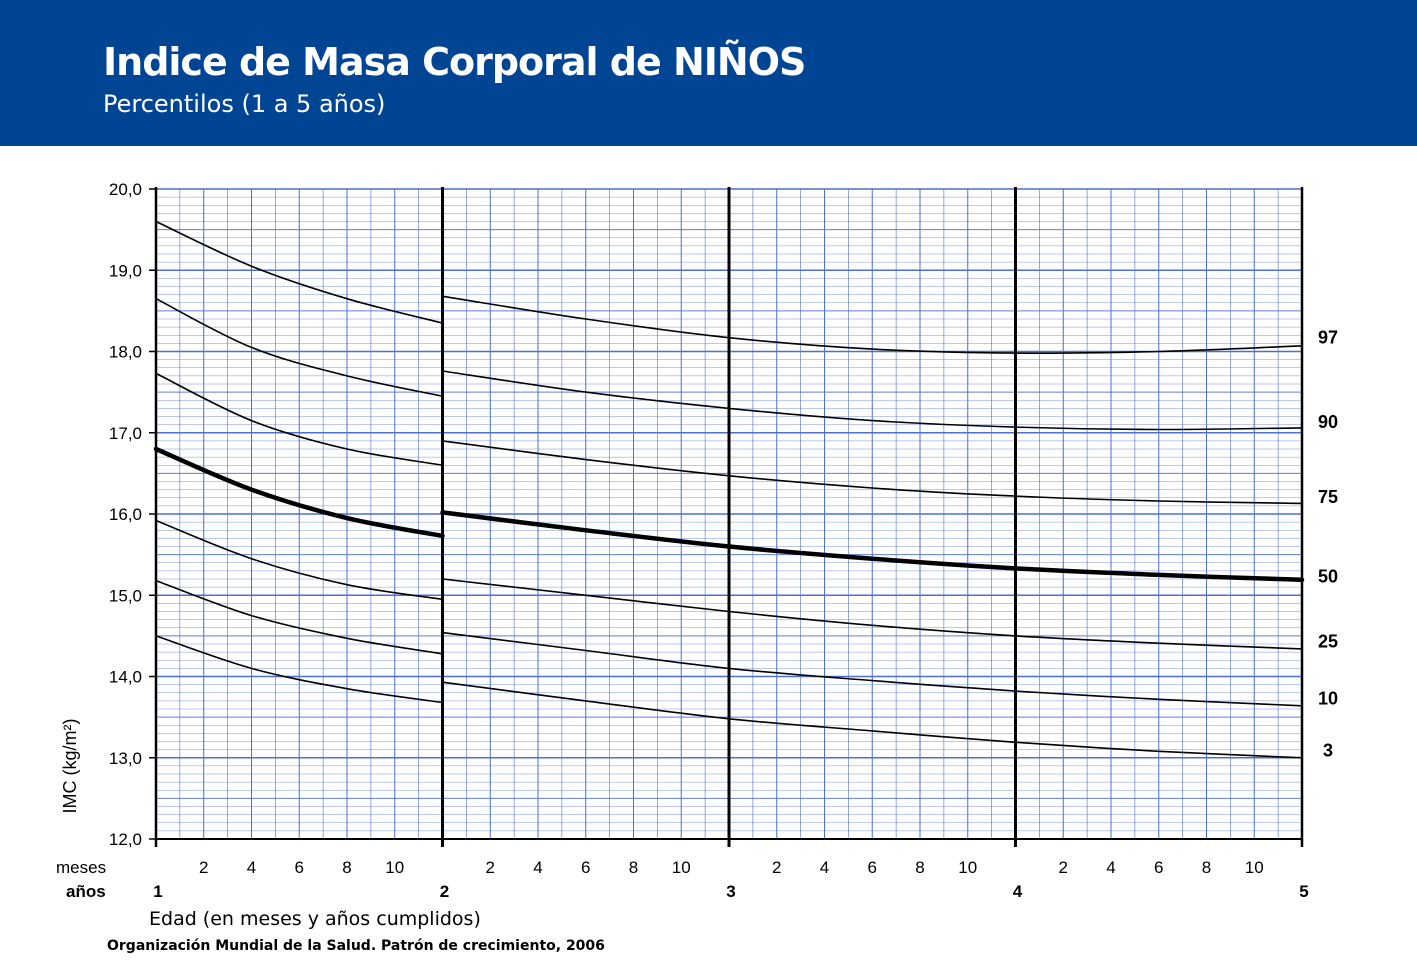 The height and width of the screenshot is (976, 1417). I want to click on year-tick-label: 2, so click(444, 891).